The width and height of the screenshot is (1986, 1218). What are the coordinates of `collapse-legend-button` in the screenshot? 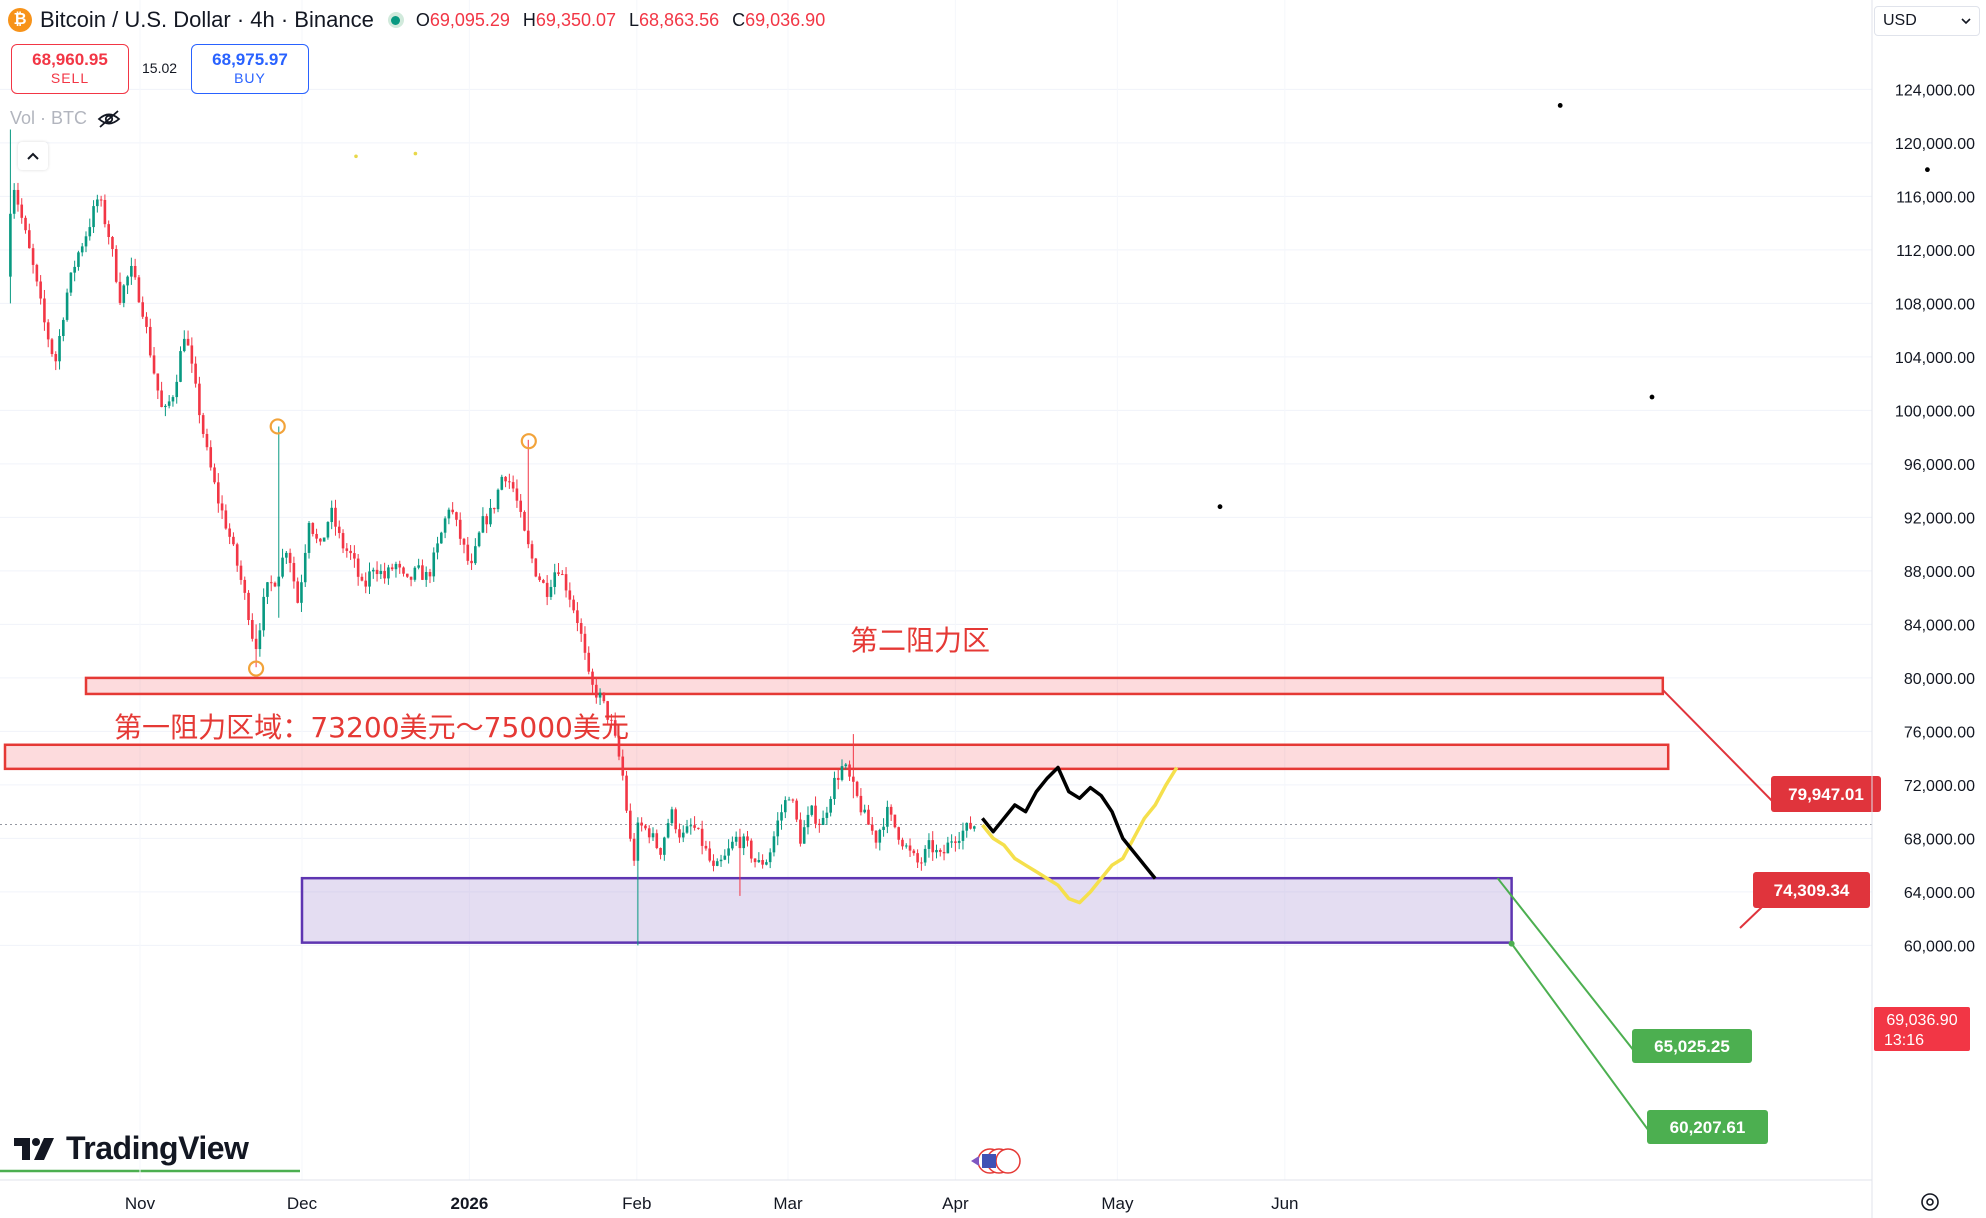 It's located at (33, 156).